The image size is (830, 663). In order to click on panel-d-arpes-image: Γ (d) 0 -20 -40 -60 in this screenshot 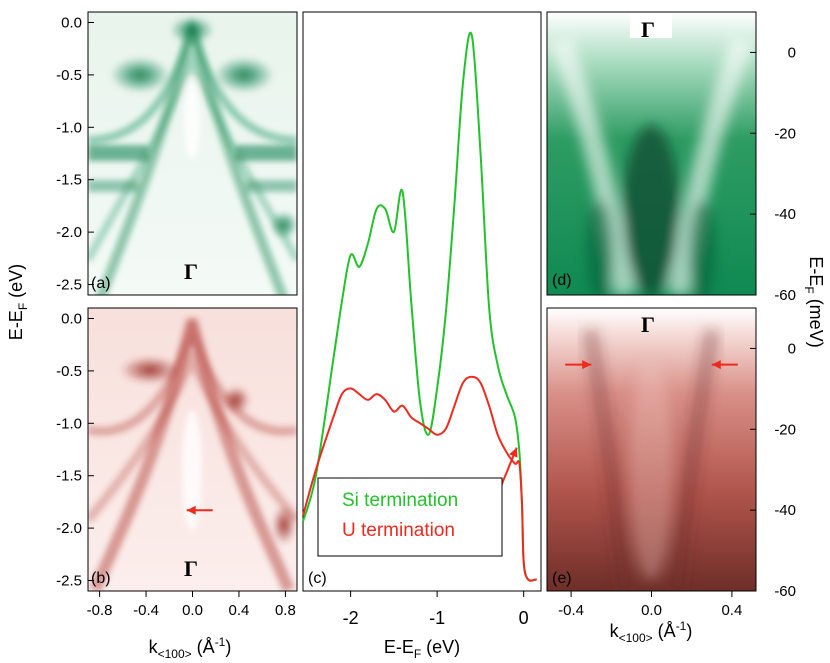, I will do `click(671, 157)`.